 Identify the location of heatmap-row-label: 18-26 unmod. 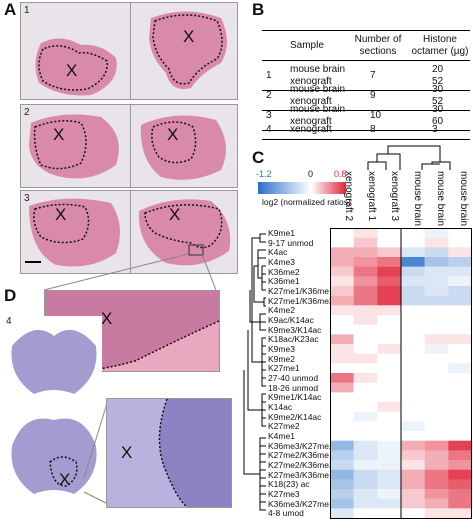
(293, 387).